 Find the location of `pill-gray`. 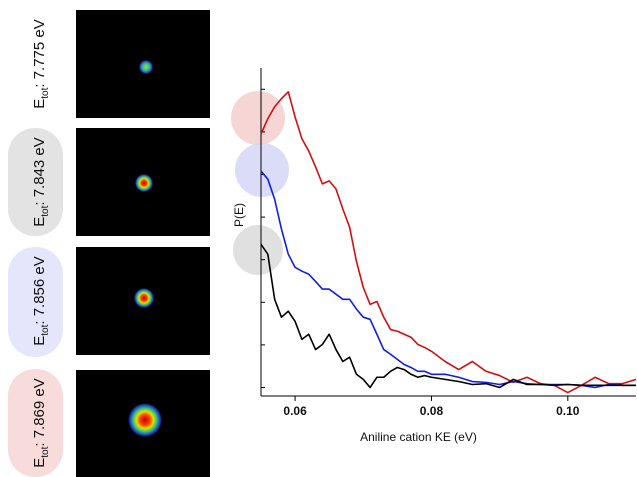

pill-gray is located at coordinates (35, 182).